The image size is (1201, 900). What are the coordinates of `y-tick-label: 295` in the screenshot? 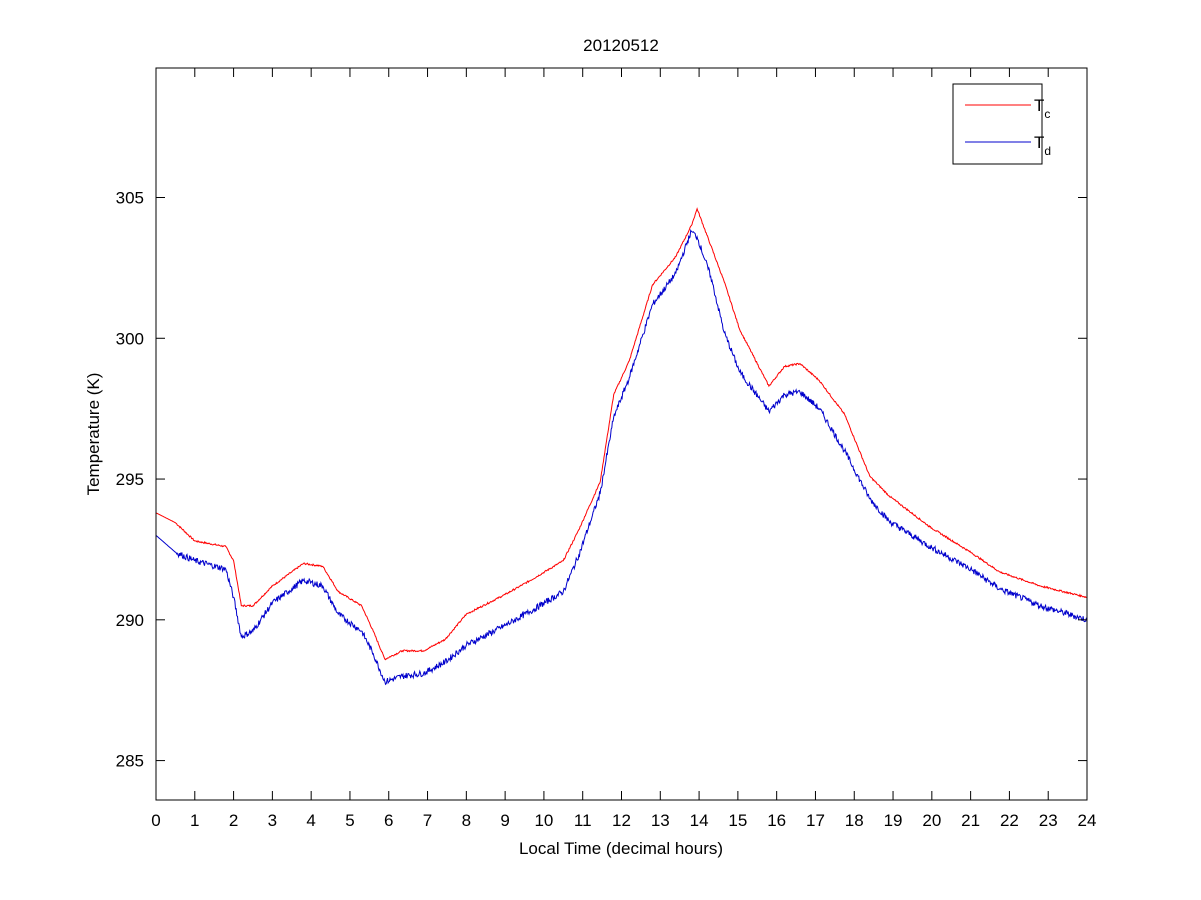 It's located at (130, 479).